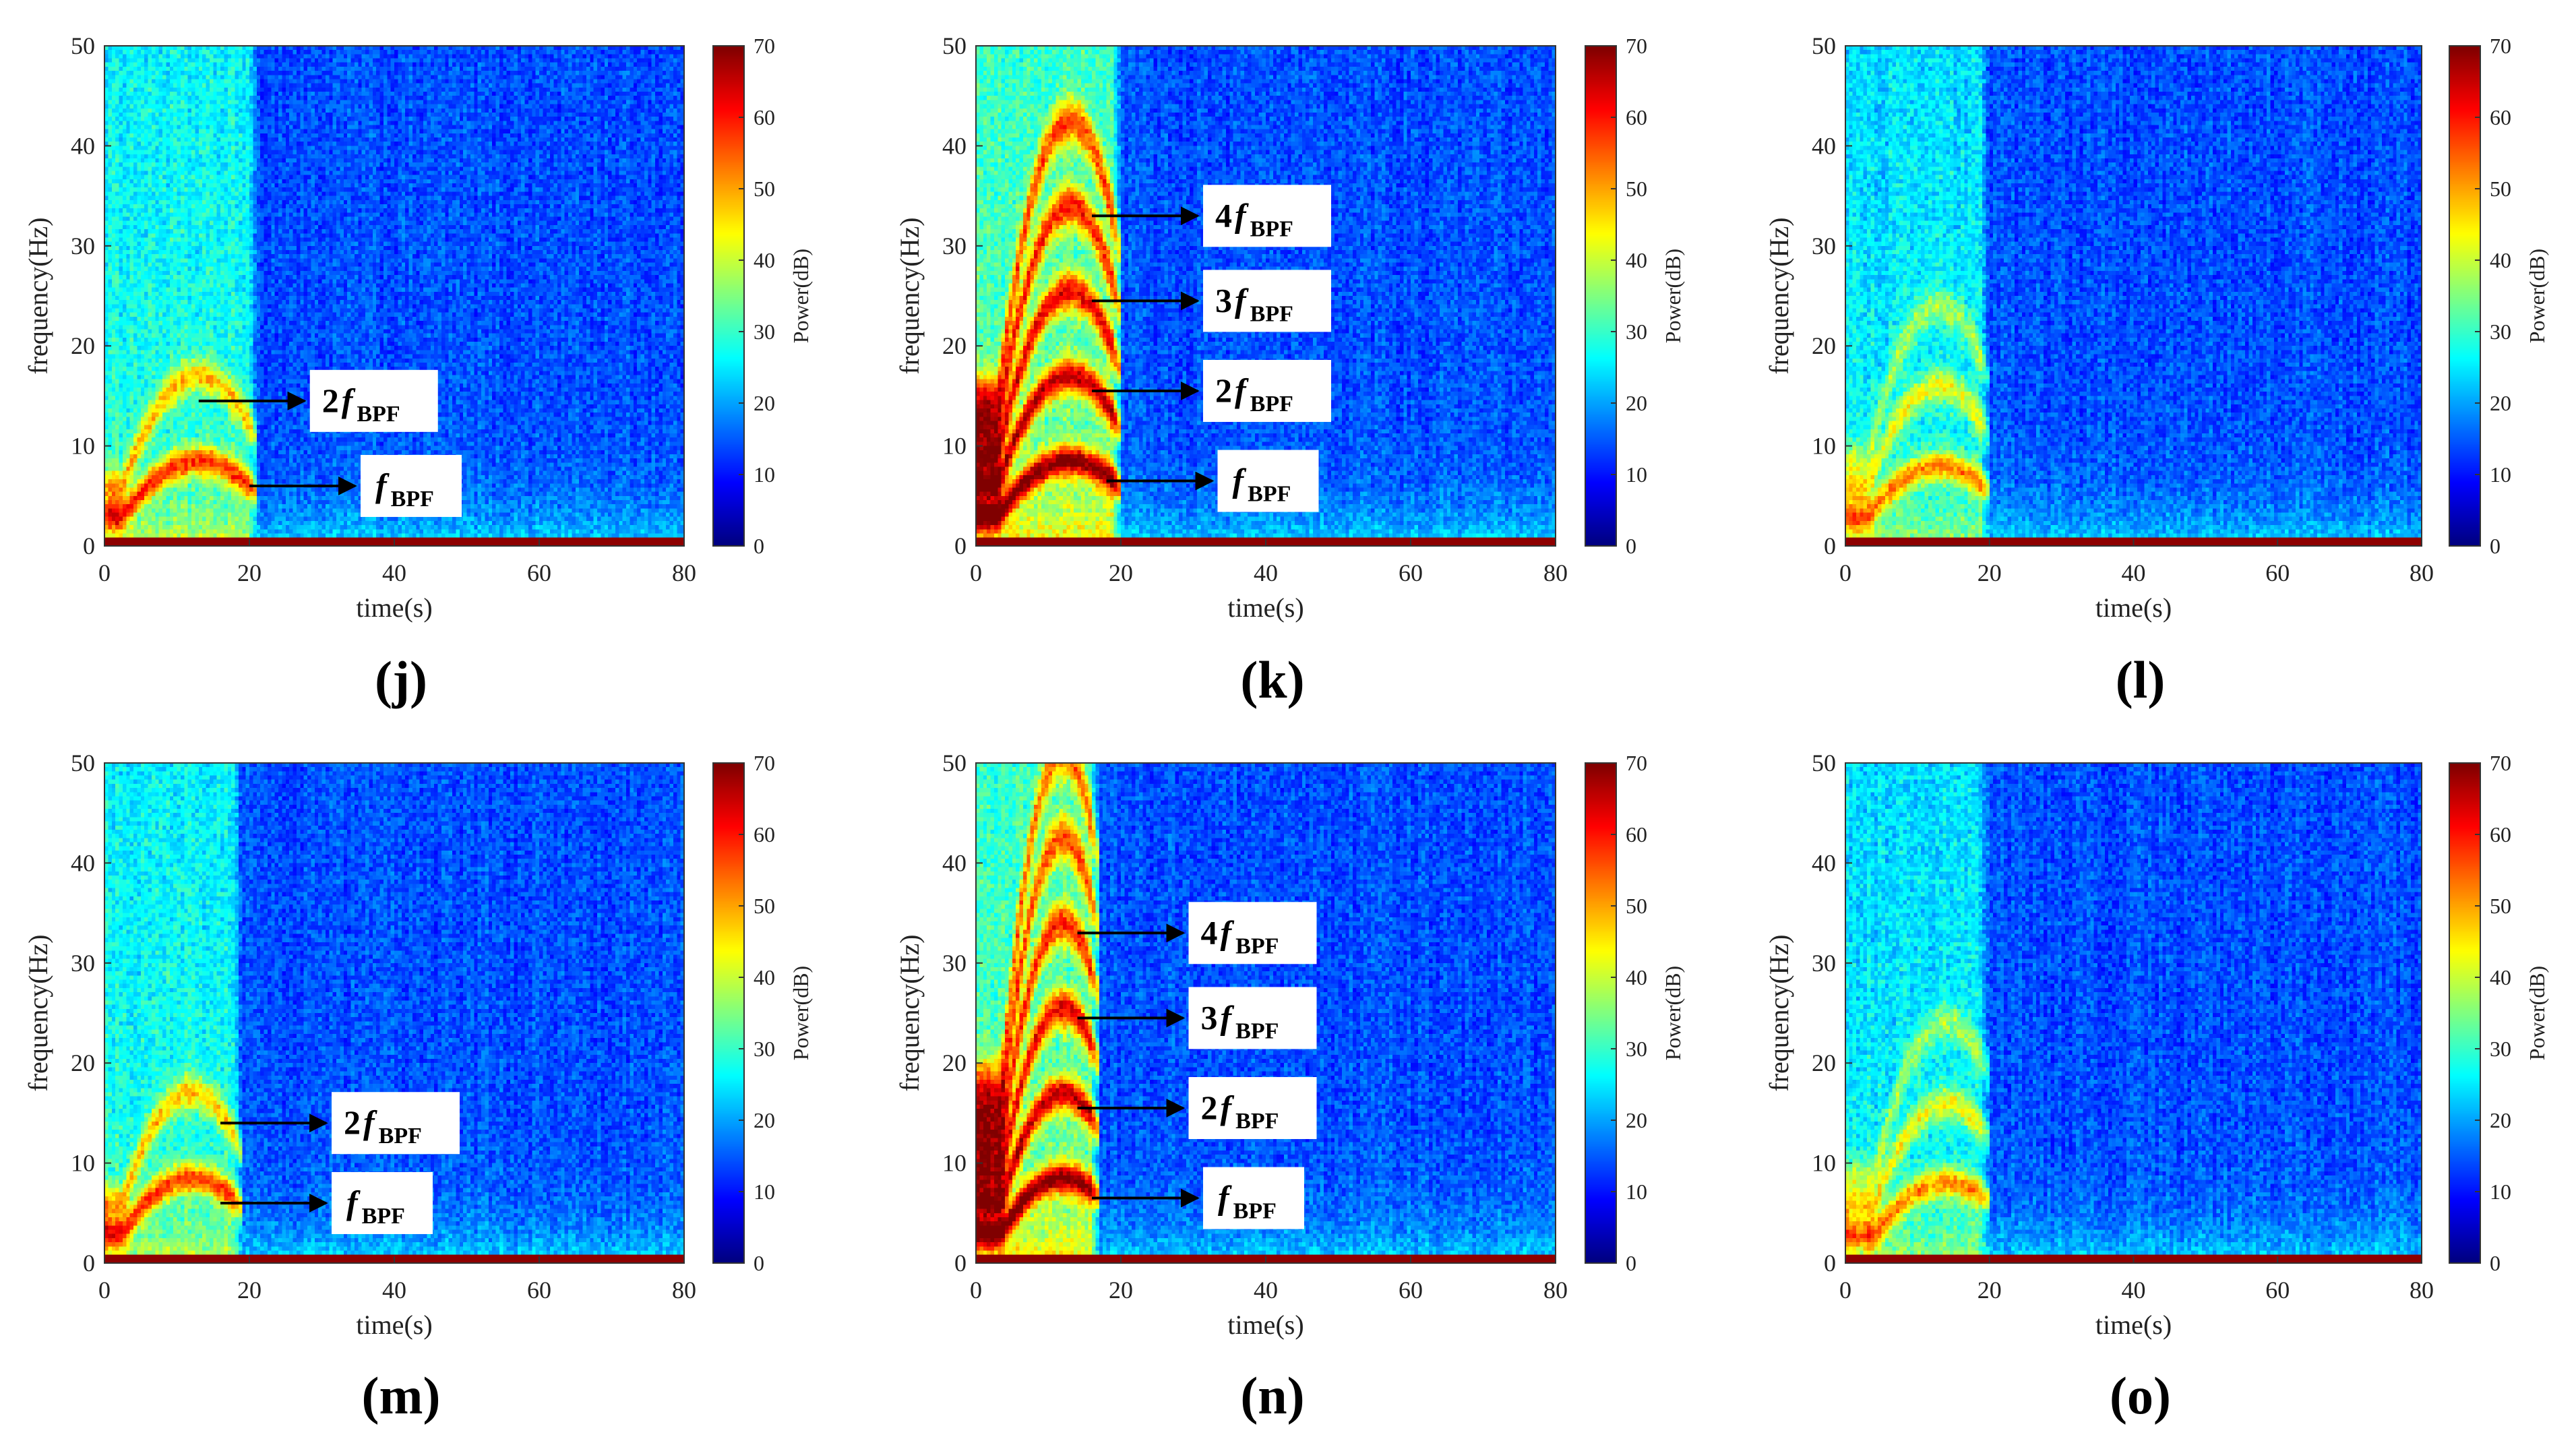 The image size is (2576, 1439). What do you see at coordinates (1272, 679) in the screenshot?
I see `panel-label: (k)` at bounding box center [1272, 679].